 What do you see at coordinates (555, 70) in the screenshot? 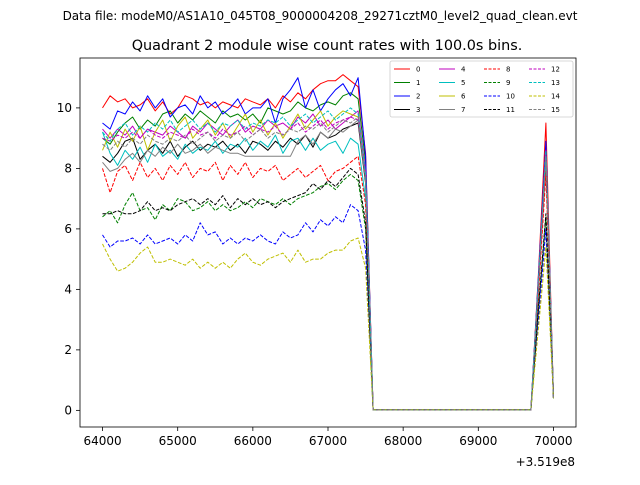
I see `legend-label-12: 12` at bounding box center [555, 70].